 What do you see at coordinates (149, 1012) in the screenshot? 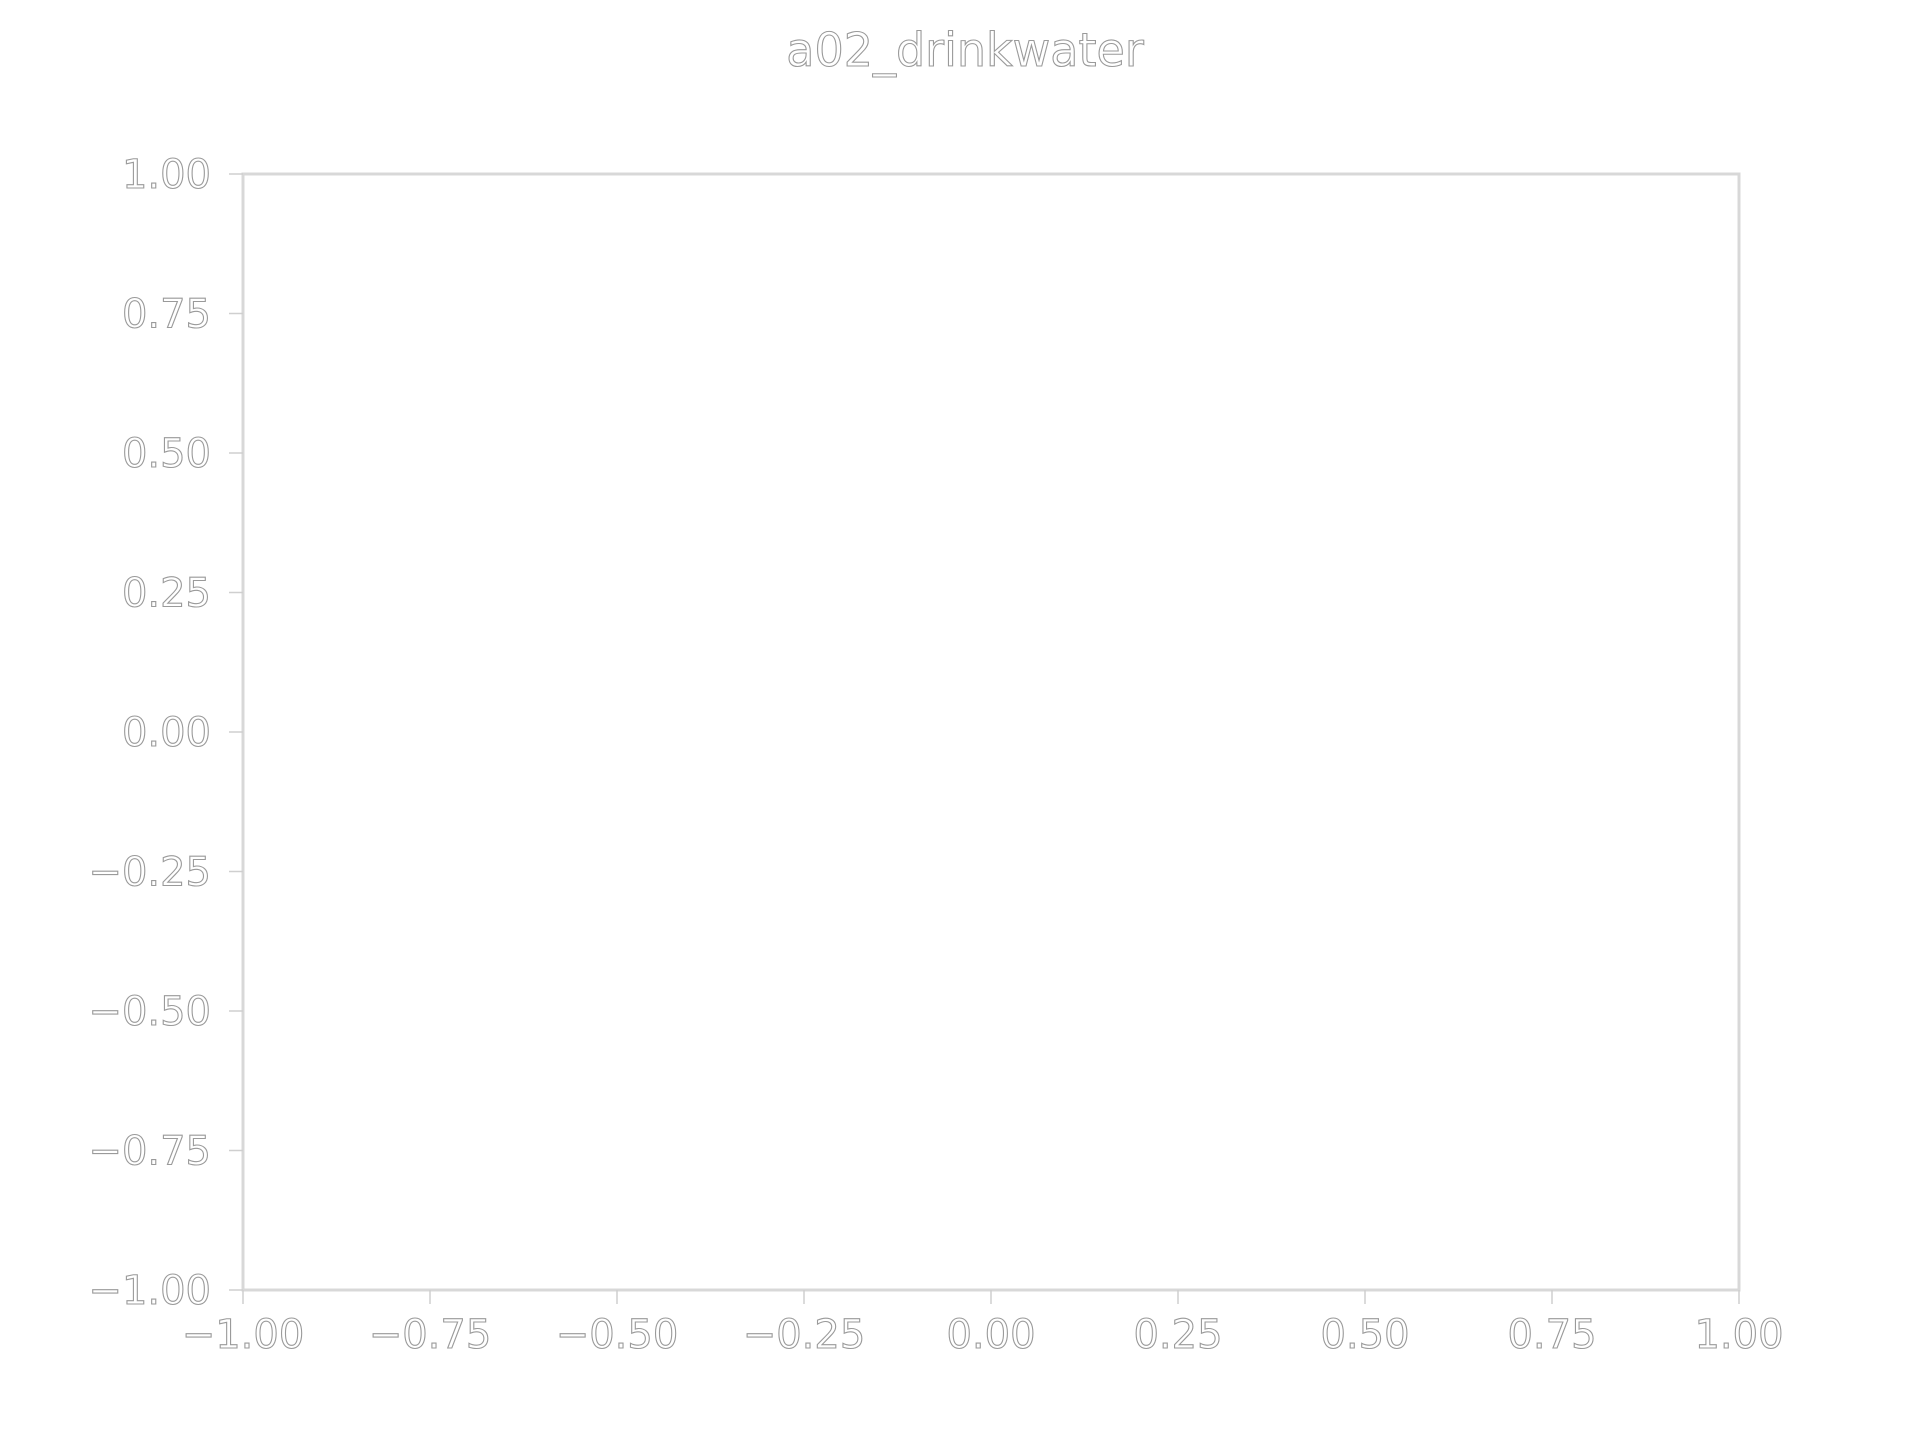
I see `y-tick-label: −0.50` at bounding box center [149, 1012].